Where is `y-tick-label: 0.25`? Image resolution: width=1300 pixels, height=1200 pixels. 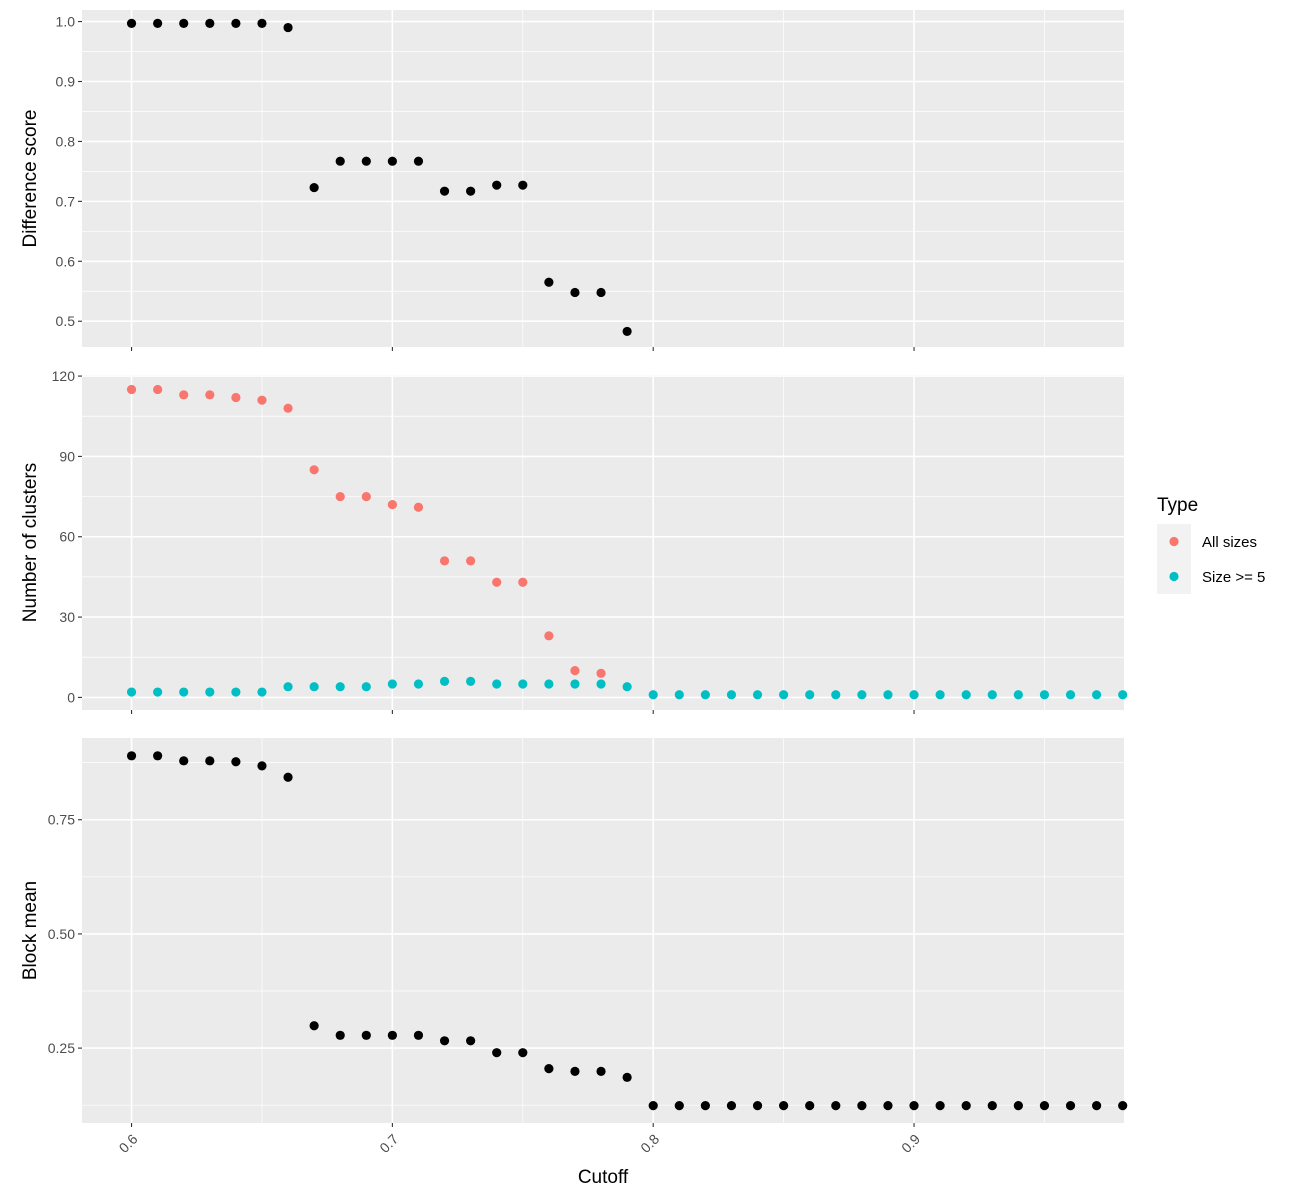 y-tick-label: 0.25 is located at coordinates (61, 1048).